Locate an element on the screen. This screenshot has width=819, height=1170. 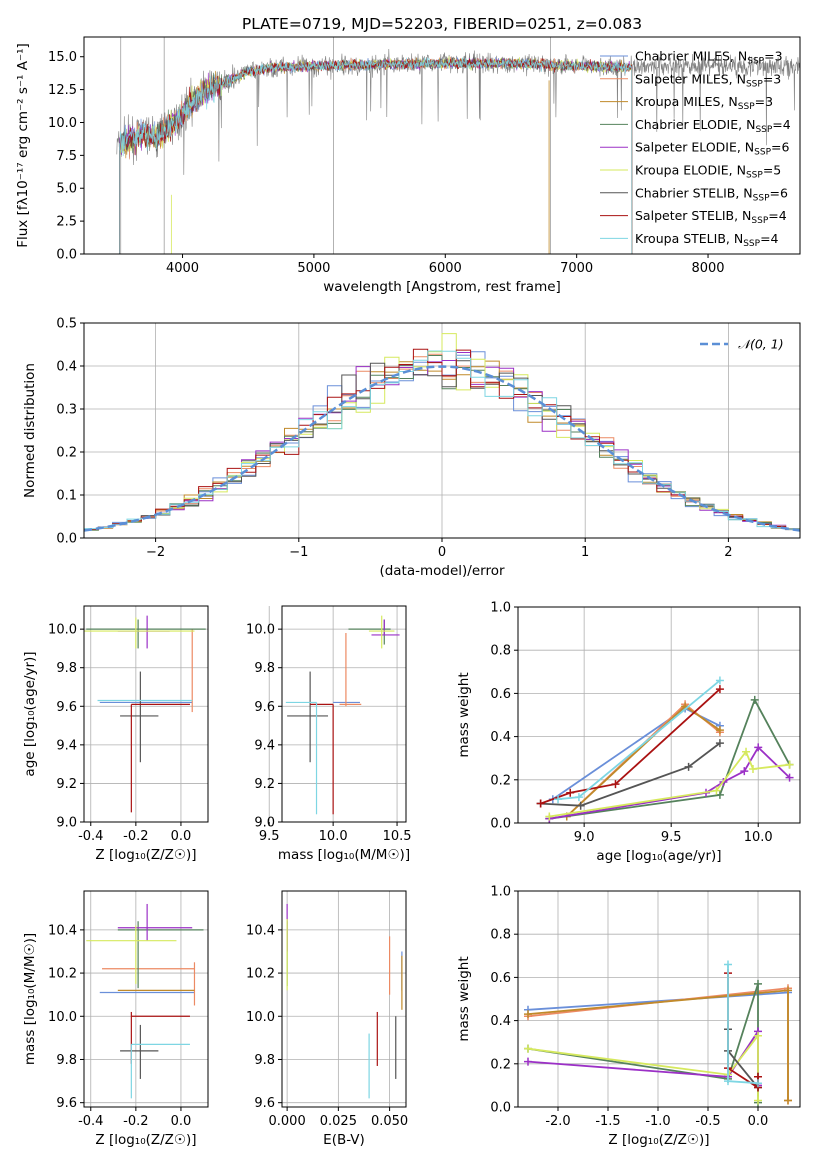
y-tick-label: 0.3 is located at coordinates (66, 410).